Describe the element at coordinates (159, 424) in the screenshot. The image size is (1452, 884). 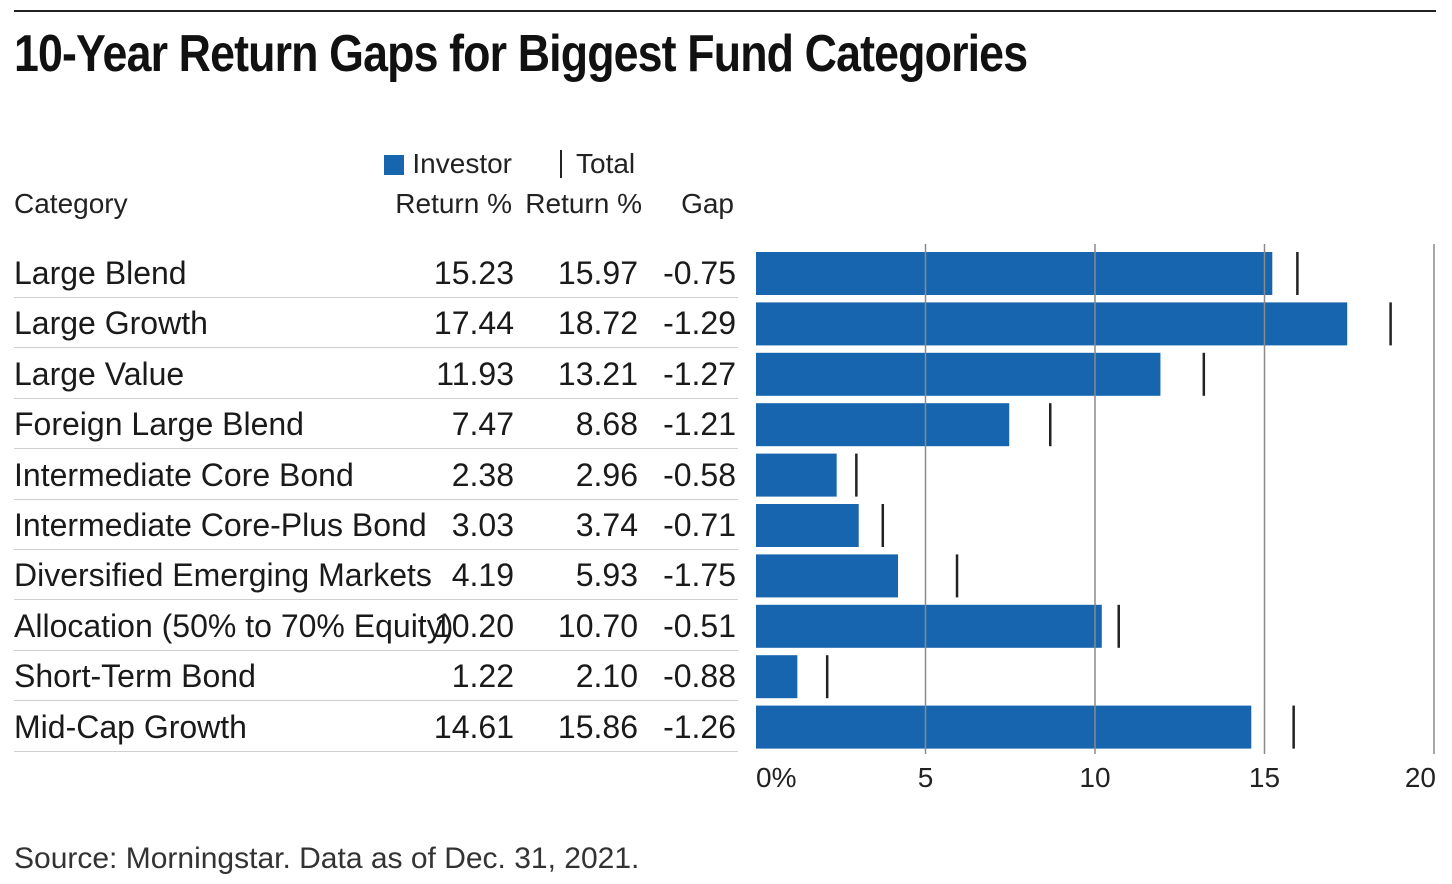
I see `category-label: Foreign Large Blend` at that location.